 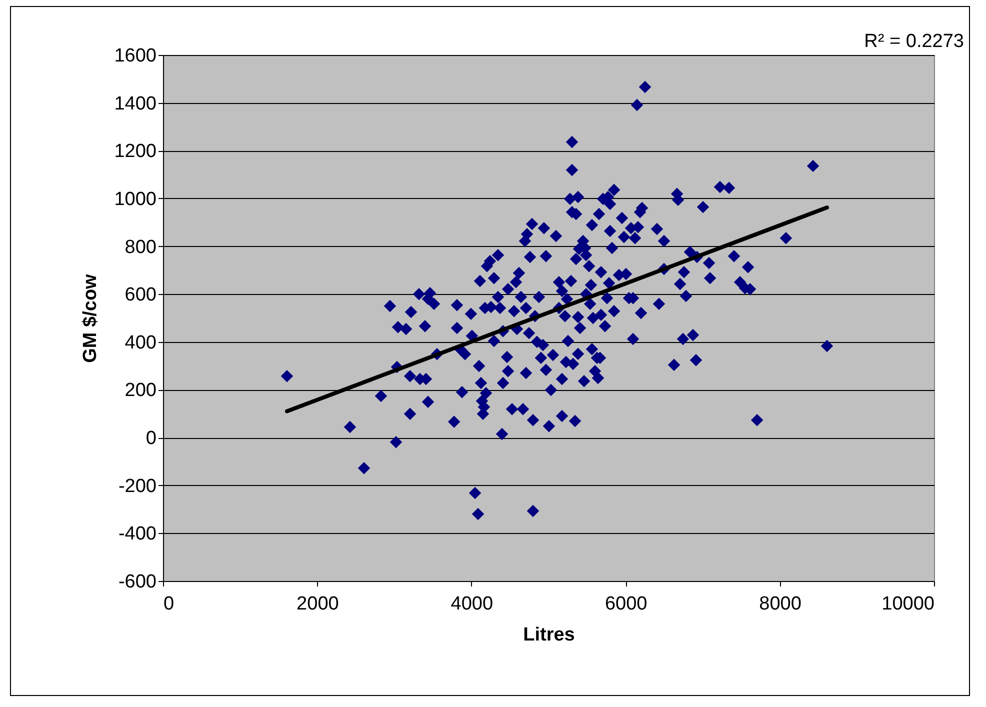 I want to click on y-tick-label: 600, so click(x=140, y=295).